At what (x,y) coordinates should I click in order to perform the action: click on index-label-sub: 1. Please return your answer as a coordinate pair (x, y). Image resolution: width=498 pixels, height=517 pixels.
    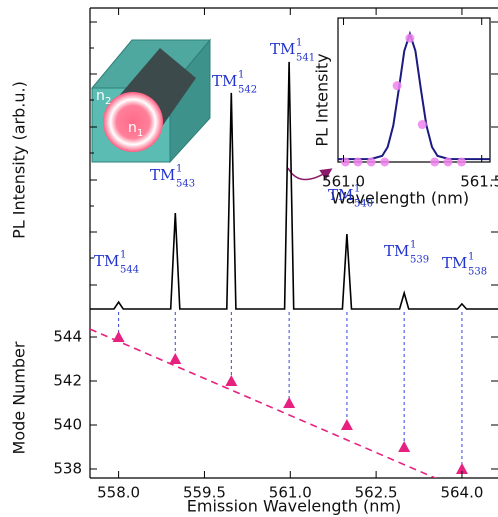
    Looking at the image, I should click on (140, 133).